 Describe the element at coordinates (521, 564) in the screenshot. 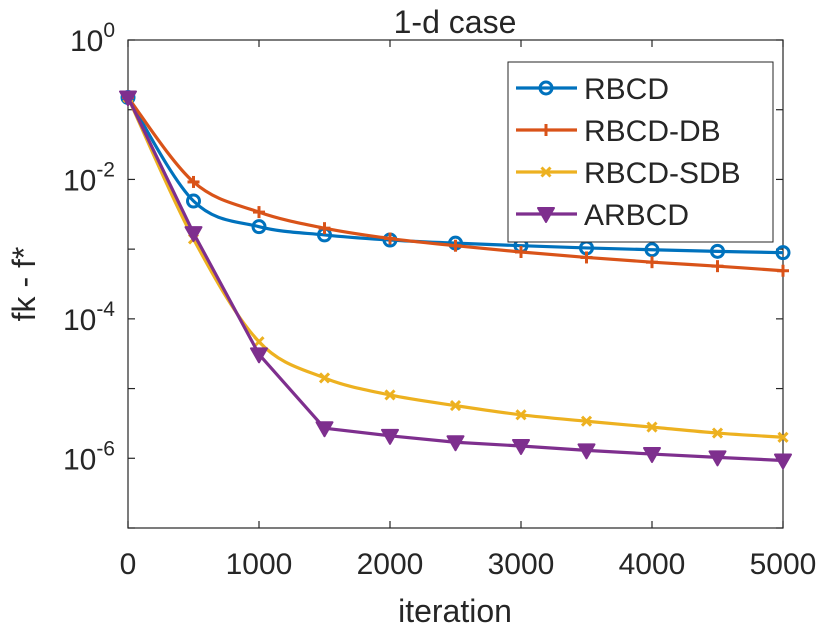

I see `x-tick-label: 3000` at that location.